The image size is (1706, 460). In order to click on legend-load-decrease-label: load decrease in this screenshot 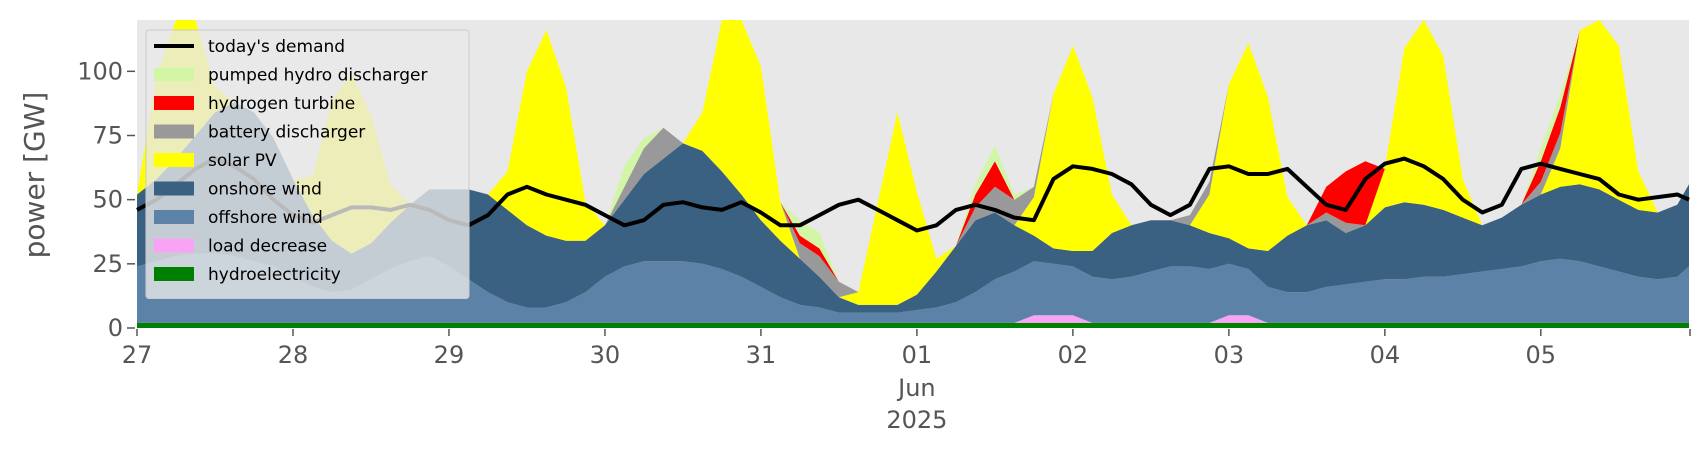, I will do `click(267, 247)`.